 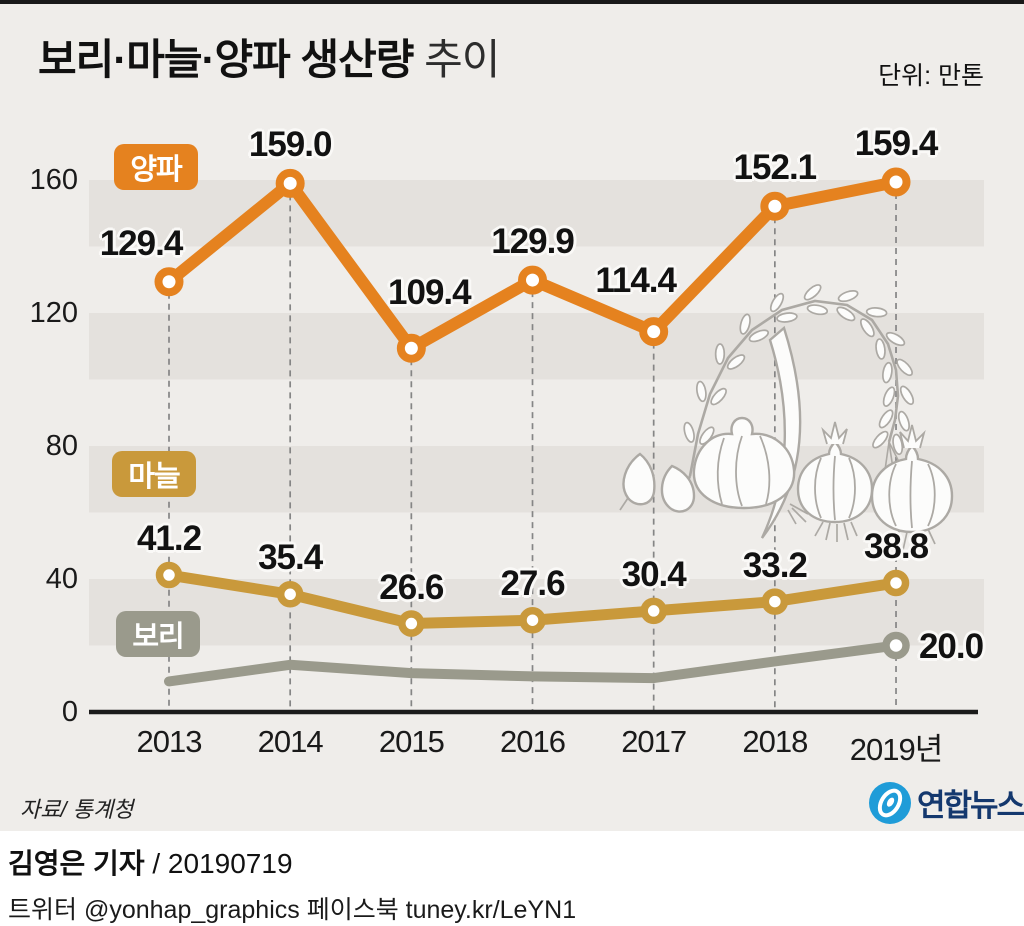 I want to click on legend-chip-onion: 양파, so click(x=156, y=167).